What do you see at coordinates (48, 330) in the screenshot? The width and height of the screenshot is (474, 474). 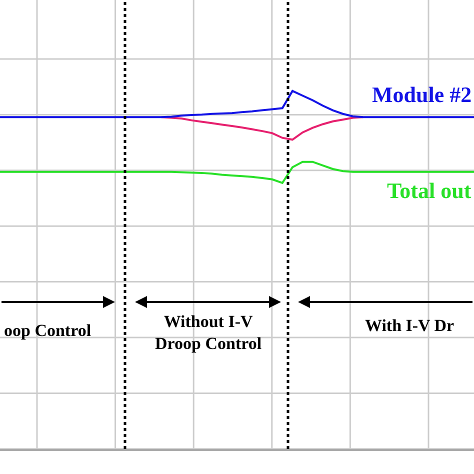 I see `annotation: oop Control` at bounding box center [48, 330].